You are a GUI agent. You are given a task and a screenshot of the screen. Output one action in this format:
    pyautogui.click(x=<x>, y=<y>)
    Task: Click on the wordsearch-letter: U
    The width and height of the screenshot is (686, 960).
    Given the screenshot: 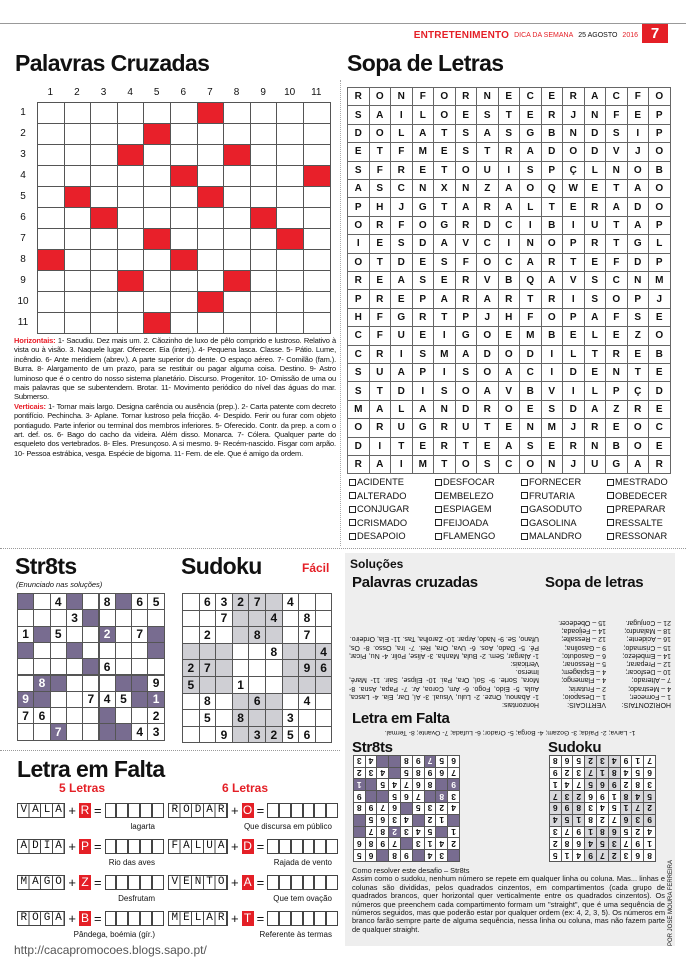 What is the action you would take?
    pyautogui.click(x=401, y=428)
    